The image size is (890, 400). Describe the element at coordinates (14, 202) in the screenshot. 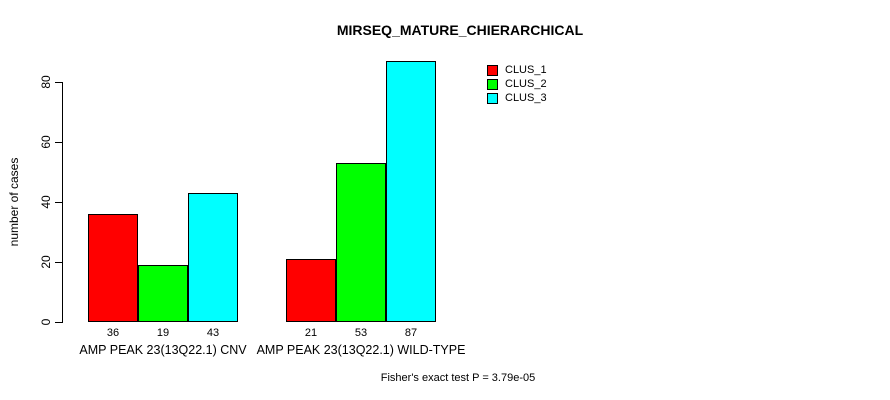

I see `y-axis-label: number of cases` at that location.